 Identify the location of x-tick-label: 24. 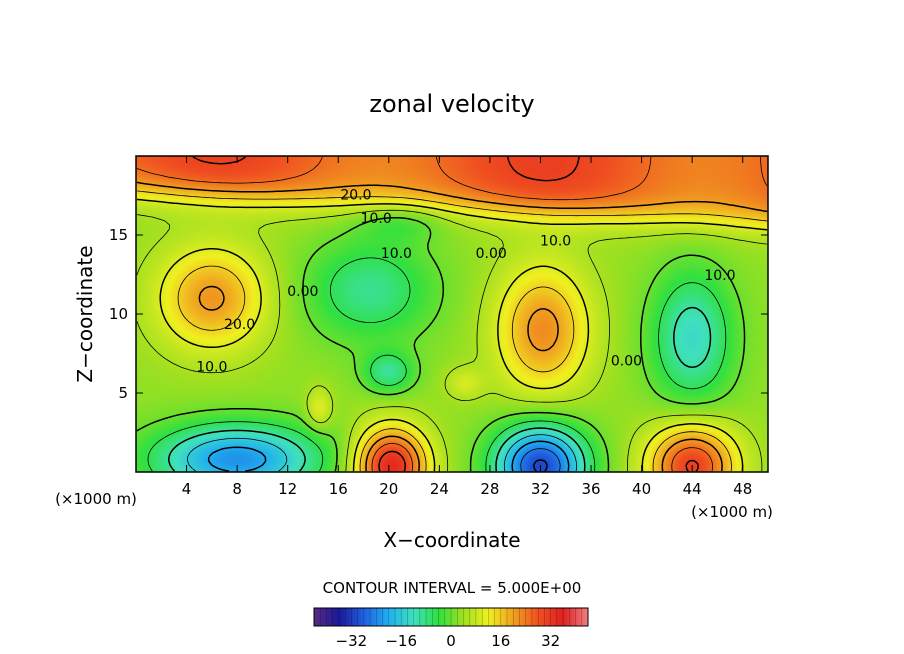
(439, 489).